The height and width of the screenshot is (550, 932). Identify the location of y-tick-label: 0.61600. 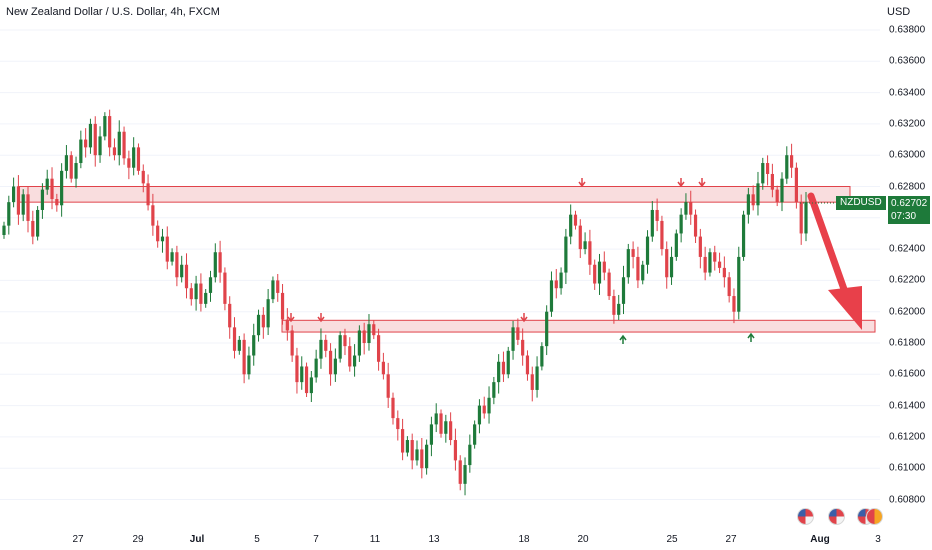
(907, 374).